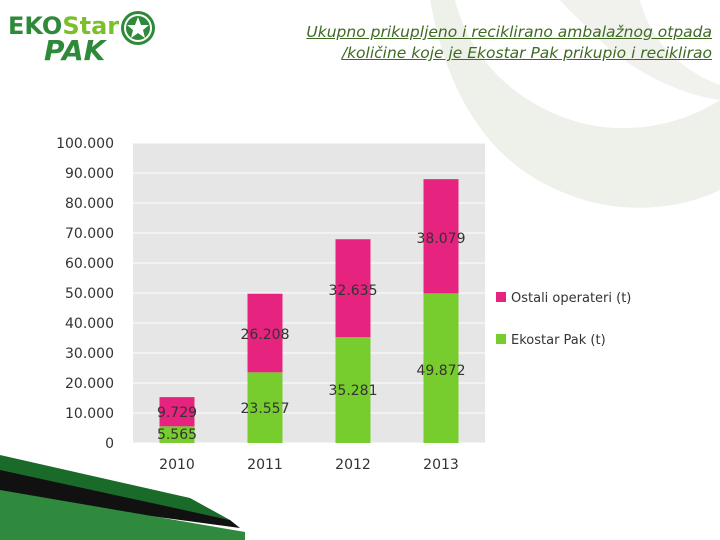 Image resolution: width=720 pixels, height=540 pixels. What do you see at coordinates (89, 324) in the screenshot?
I see `y-tick-label: 40.000` at bounding box center [89, 324].